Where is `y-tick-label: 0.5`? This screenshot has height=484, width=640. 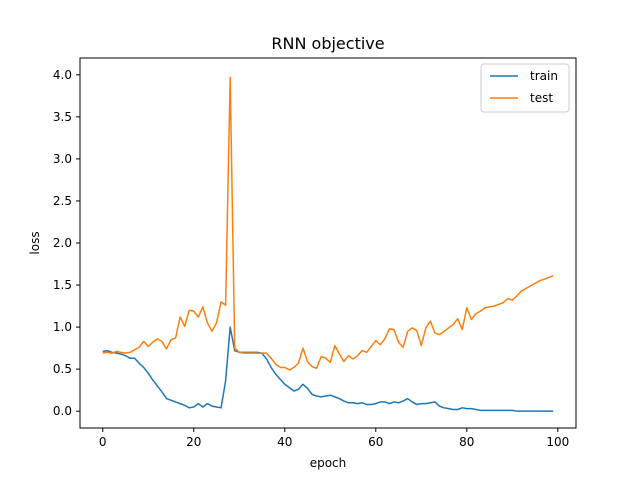
y-tick-label: 0.5 is located at coordinates (62, 369).